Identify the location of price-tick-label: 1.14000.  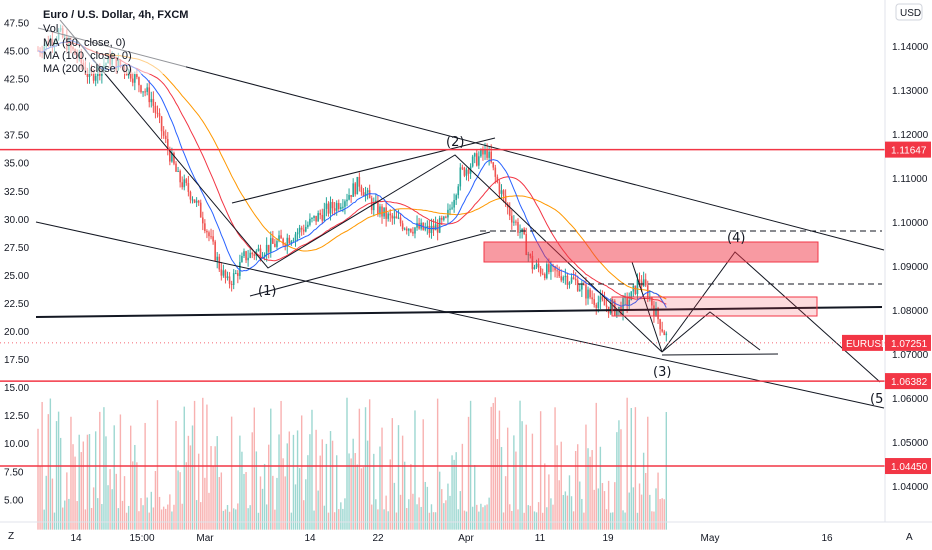
(910, 47).